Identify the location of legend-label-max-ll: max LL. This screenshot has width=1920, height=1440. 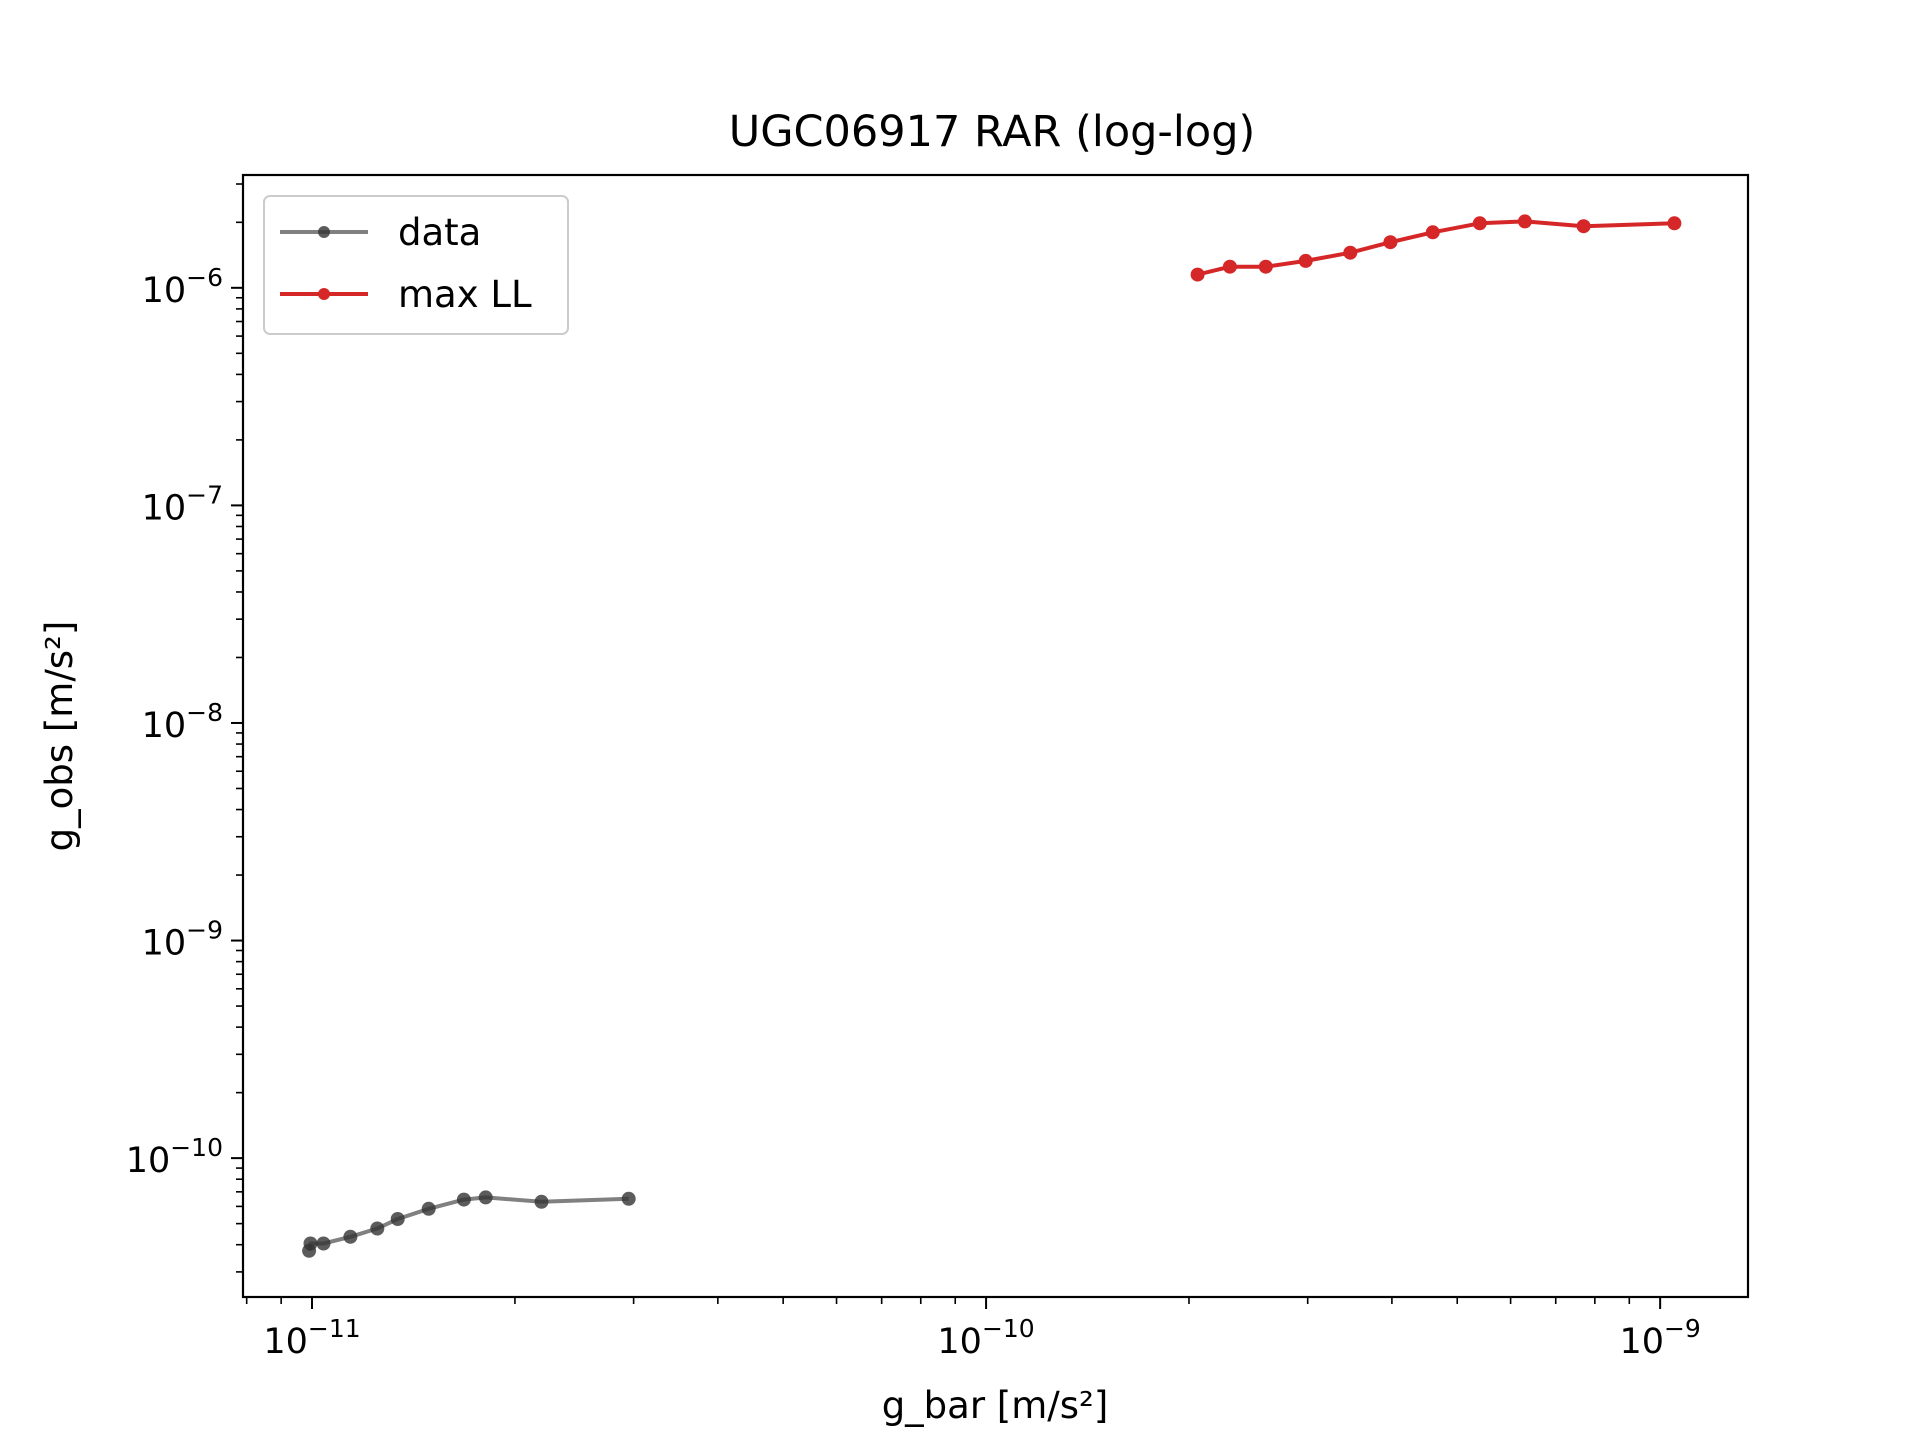
(465, 294).